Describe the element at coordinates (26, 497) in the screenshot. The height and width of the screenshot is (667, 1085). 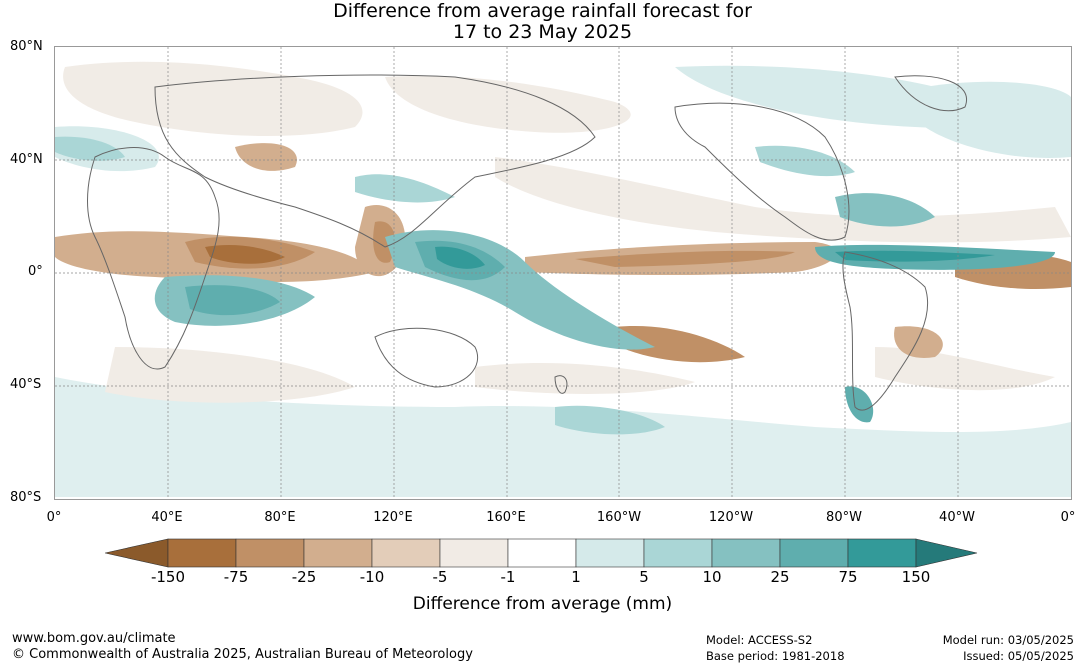
I see `lat-label-80s: 80°S` at that location.